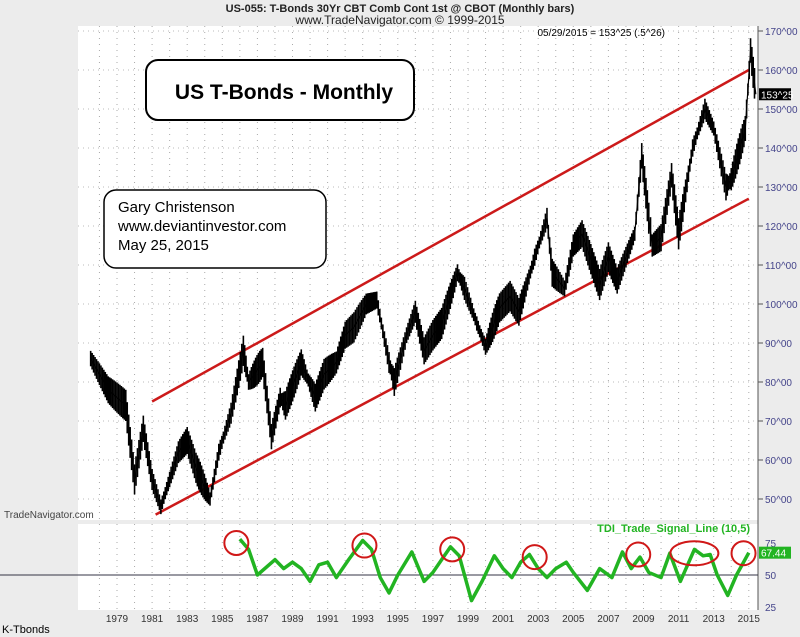 This screenshot has width=800, height=637. Describe the element at coordinates (608, 619) in the screenshot. I see `x-tick-label: 2007` at that location.